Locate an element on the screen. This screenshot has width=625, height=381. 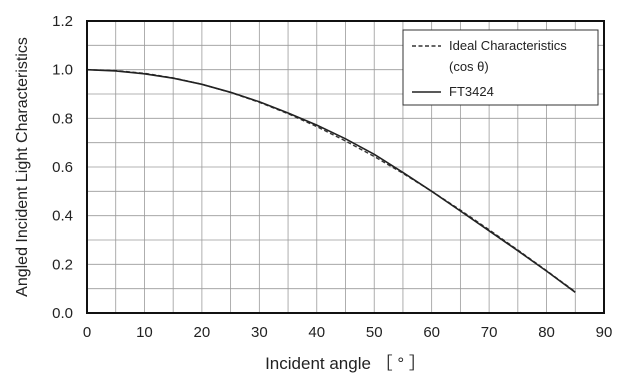
x-tick-label: 30 is located at coordinates (259, 332).